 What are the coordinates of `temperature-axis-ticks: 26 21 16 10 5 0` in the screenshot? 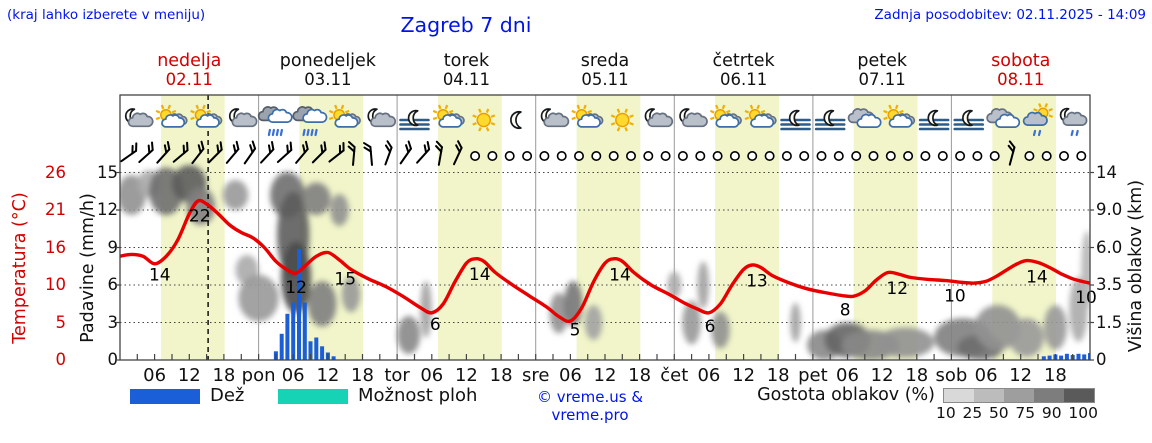 It's located at (50, 221).